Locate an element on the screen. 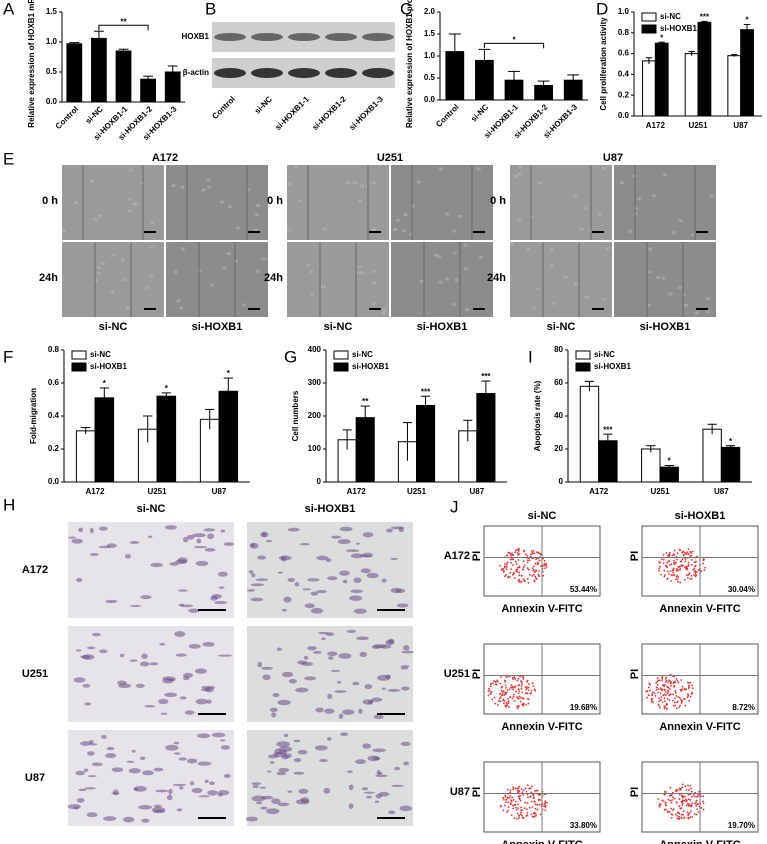  legend-label: si-HOXB1 is located at coordinates (678, 28).